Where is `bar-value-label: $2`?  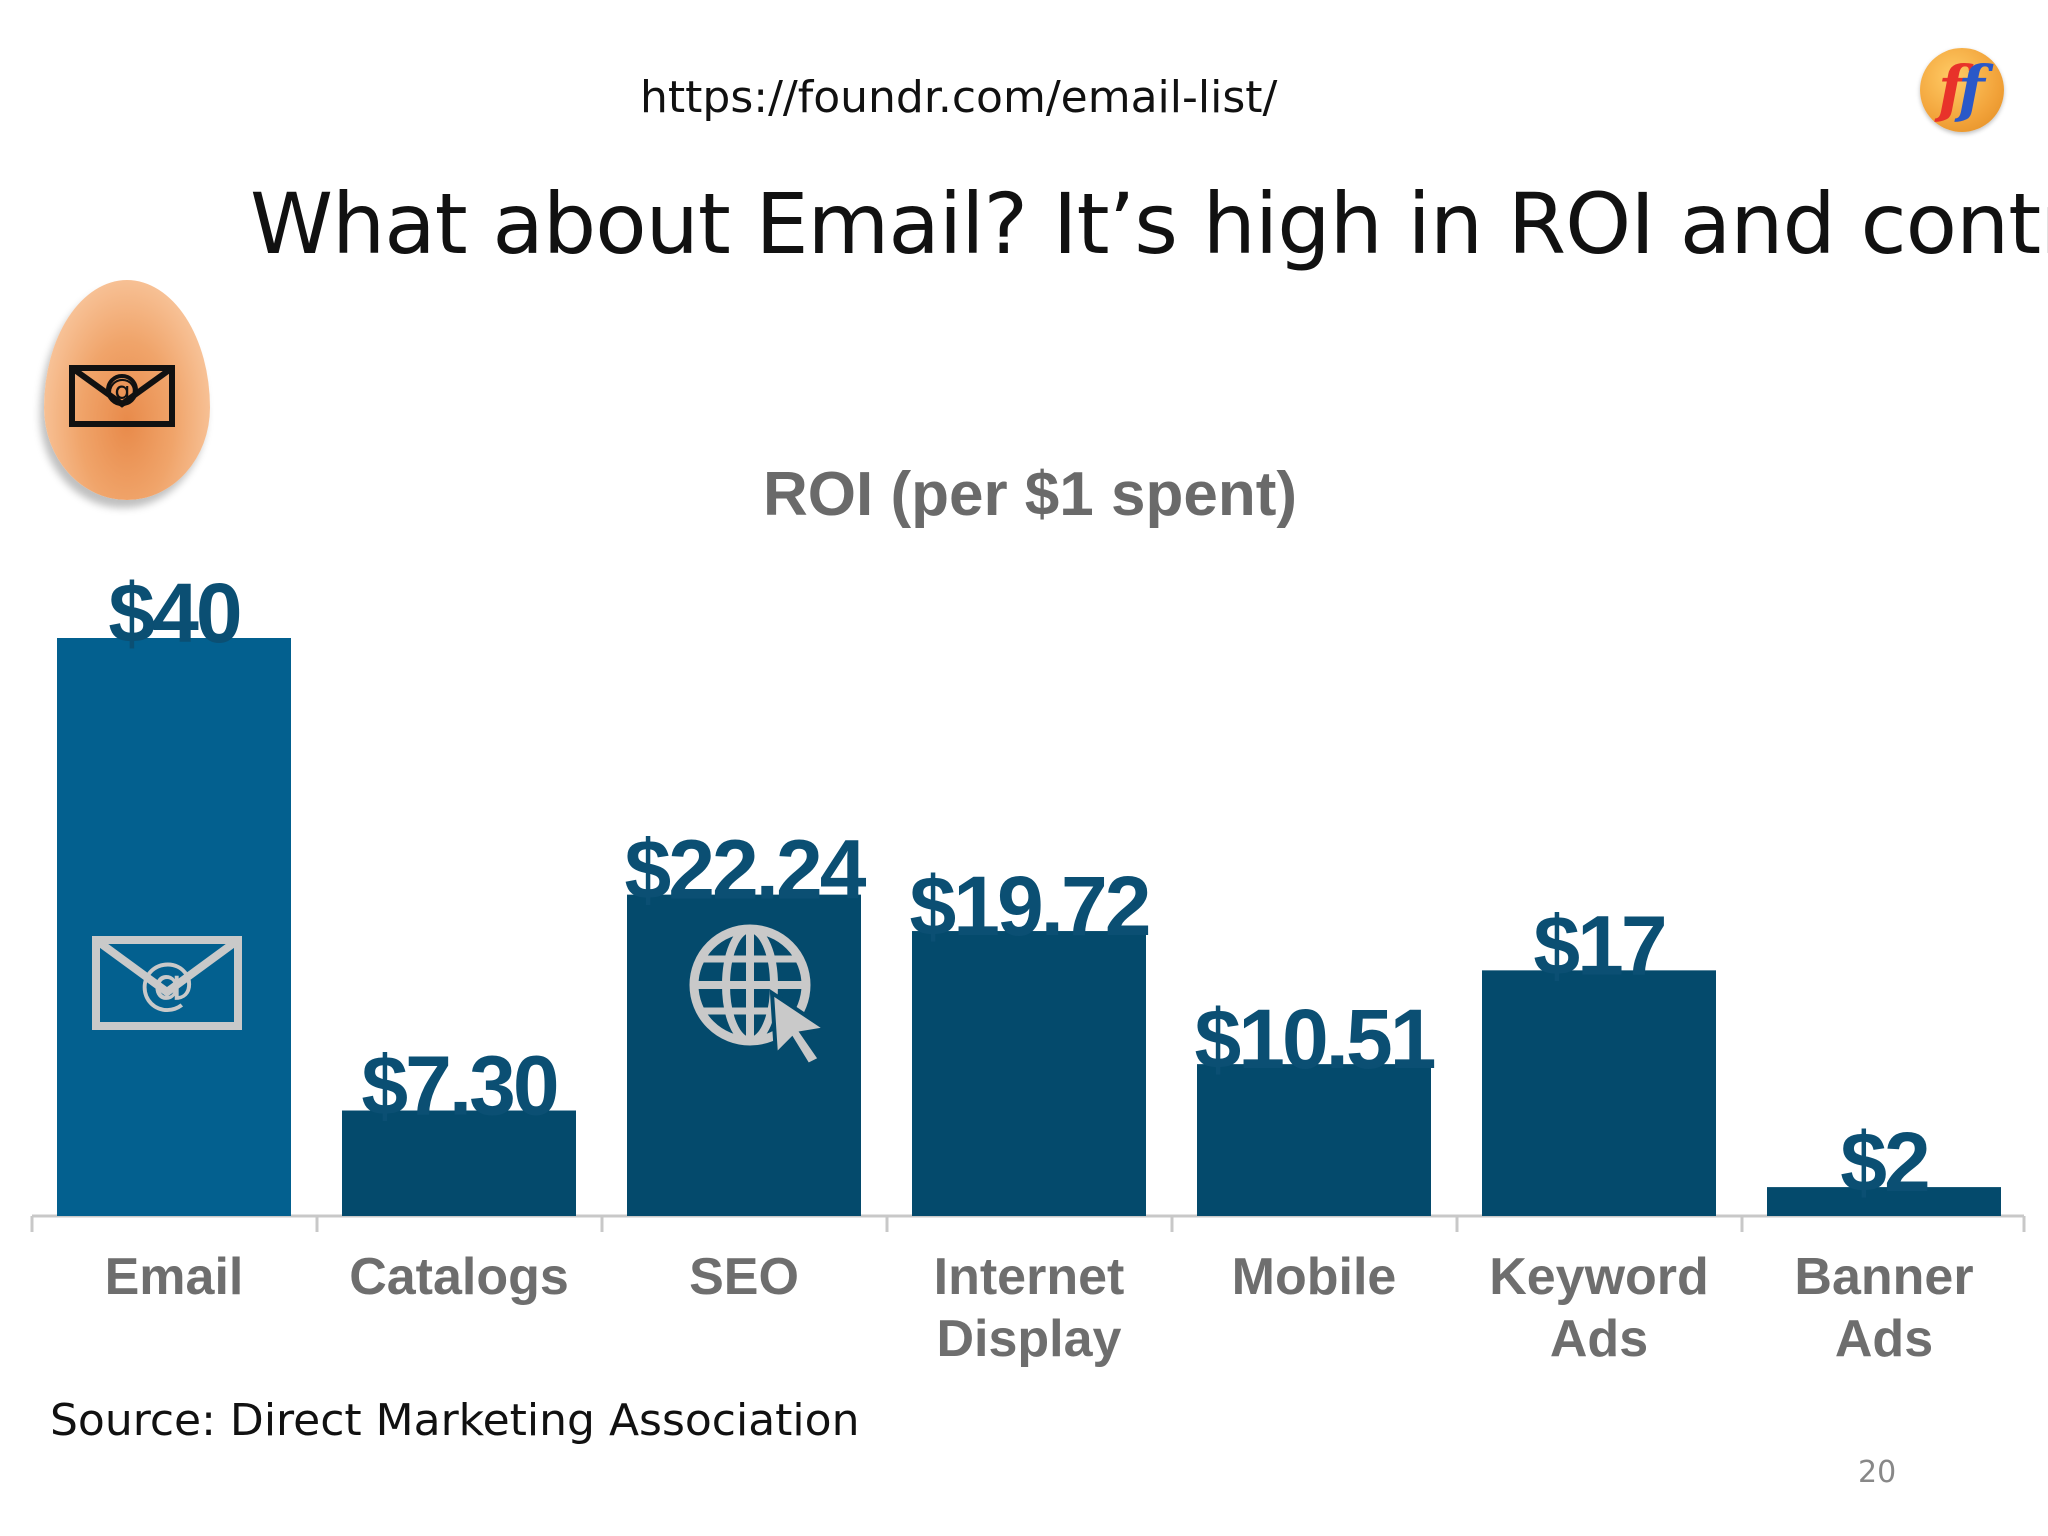 bar-value-label: $2 is located at coordinates (1884, 1162).